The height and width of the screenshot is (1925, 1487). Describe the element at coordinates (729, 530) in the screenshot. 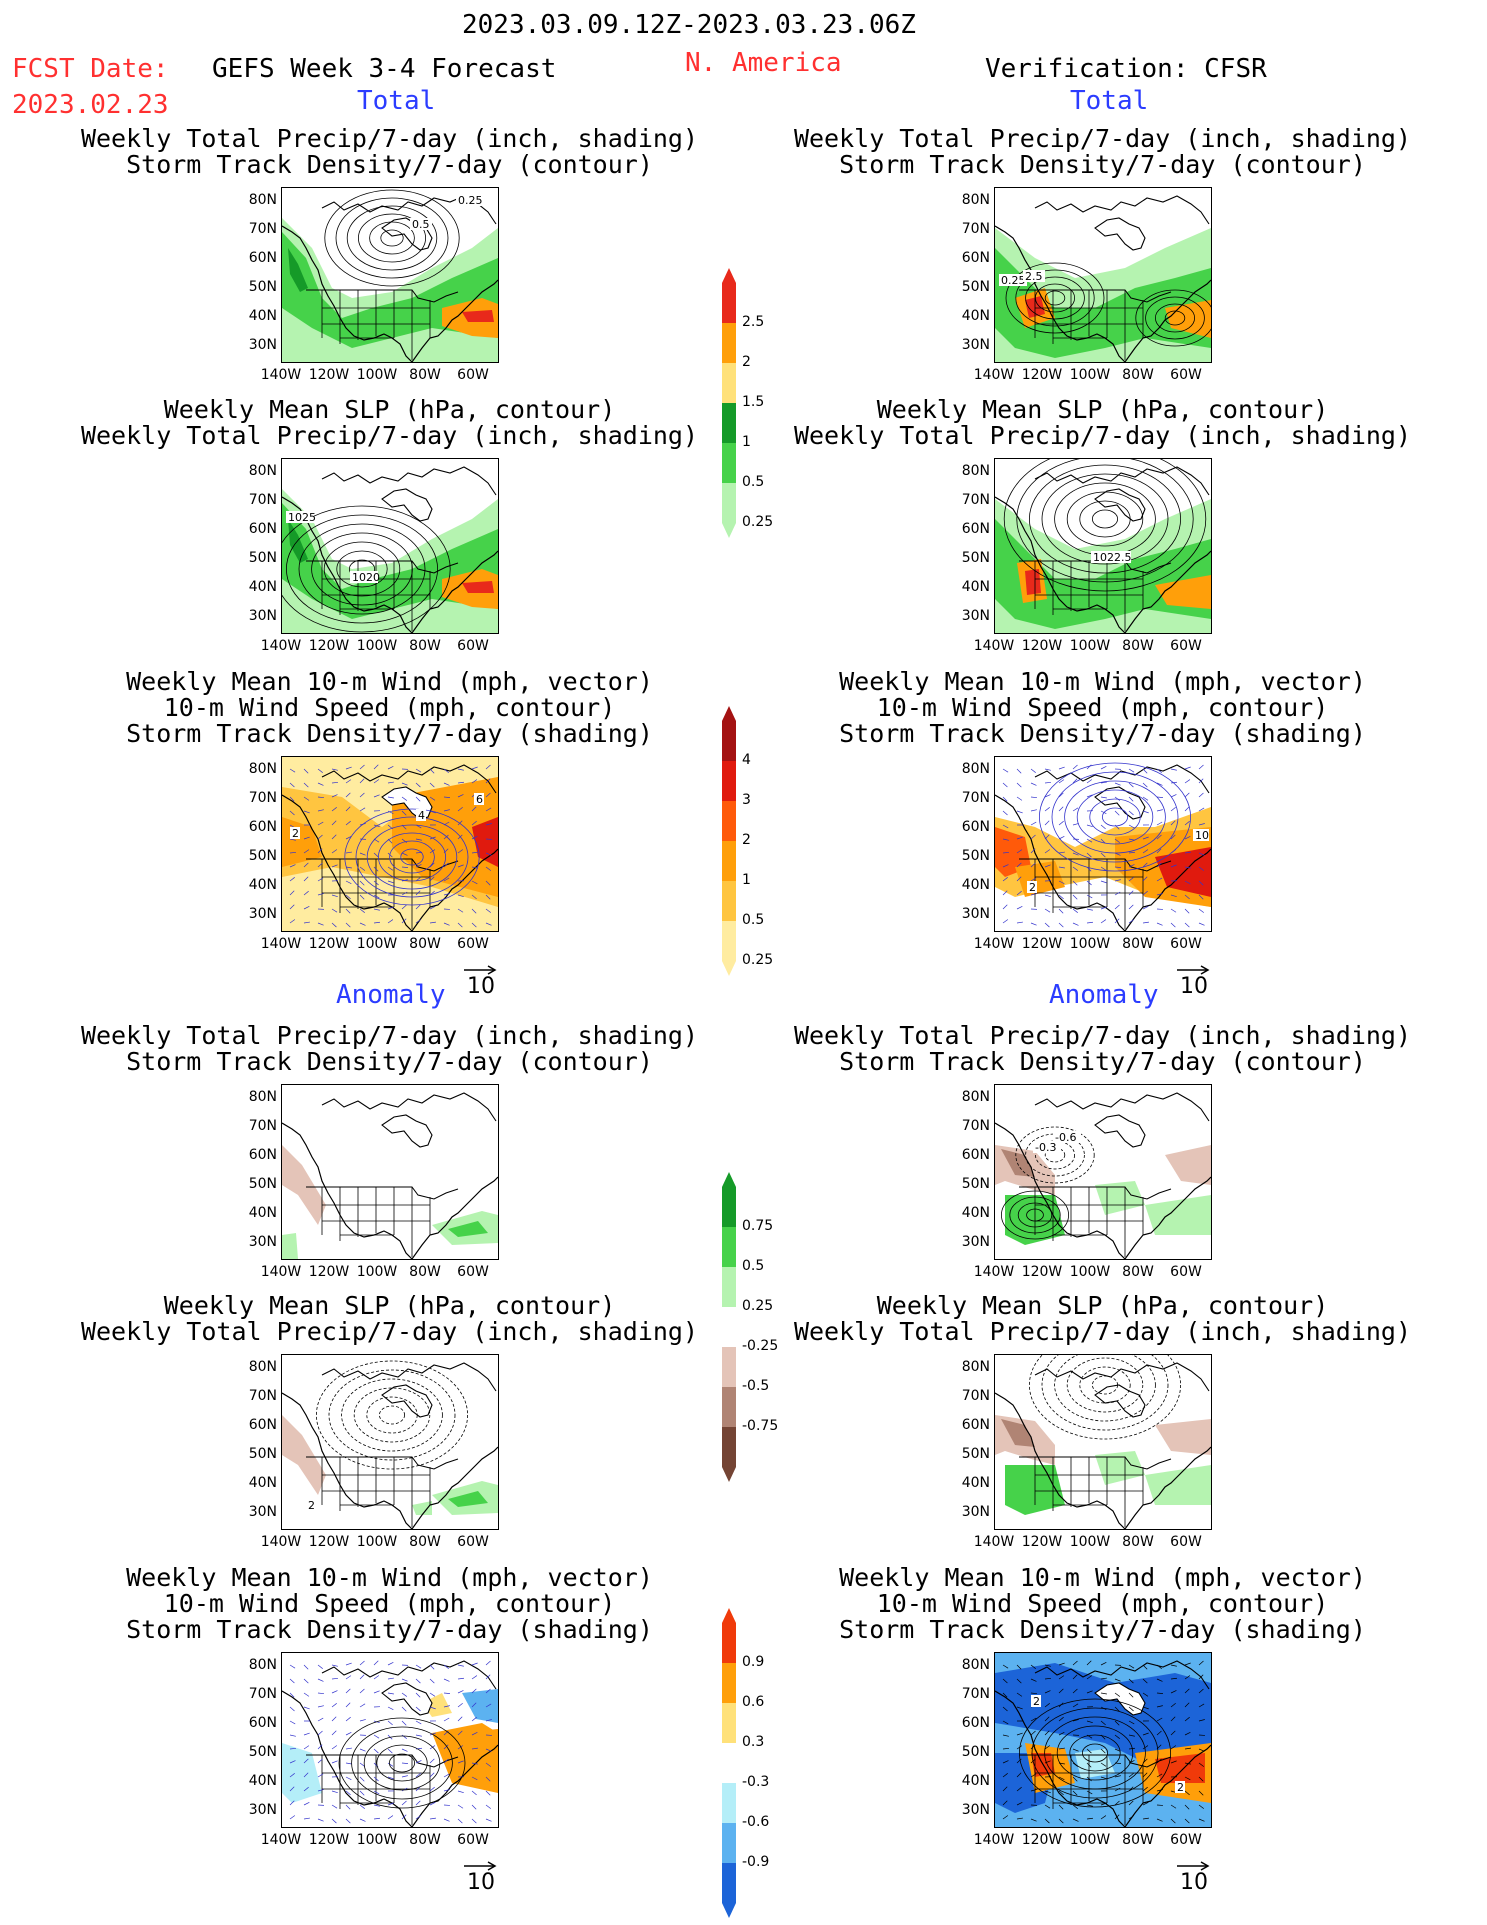

I see `colorbar-bottom-tip` at that location.